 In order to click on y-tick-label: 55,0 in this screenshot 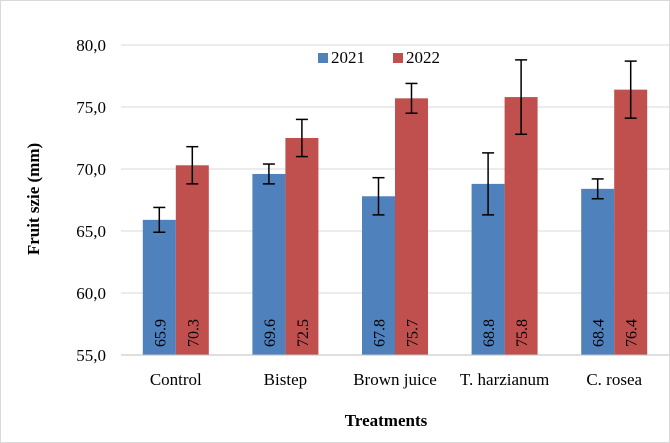, I will do `click(91, 355)`.